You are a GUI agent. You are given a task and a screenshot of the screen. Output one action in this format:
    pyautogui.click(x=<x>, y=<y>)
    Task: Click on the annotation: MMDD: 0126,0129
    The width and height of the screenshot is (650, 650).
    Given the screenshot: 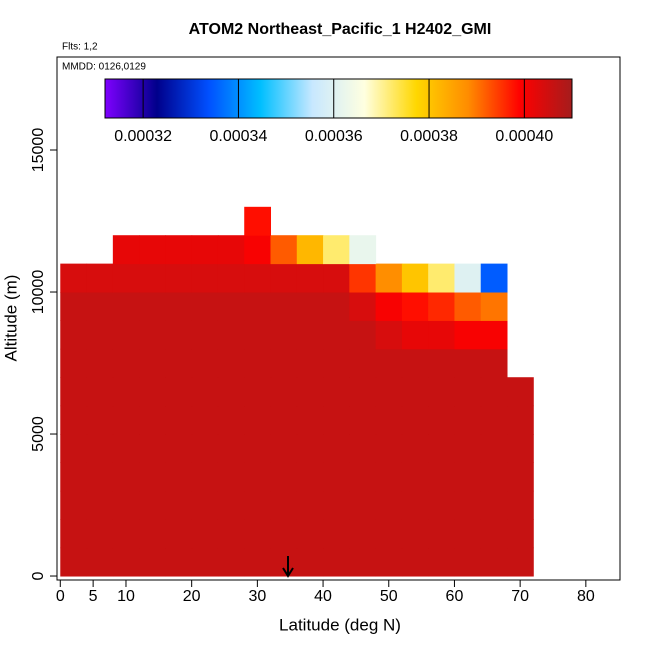 What is the action you would take?
    pyautogui.click(x=104, y=67)
    